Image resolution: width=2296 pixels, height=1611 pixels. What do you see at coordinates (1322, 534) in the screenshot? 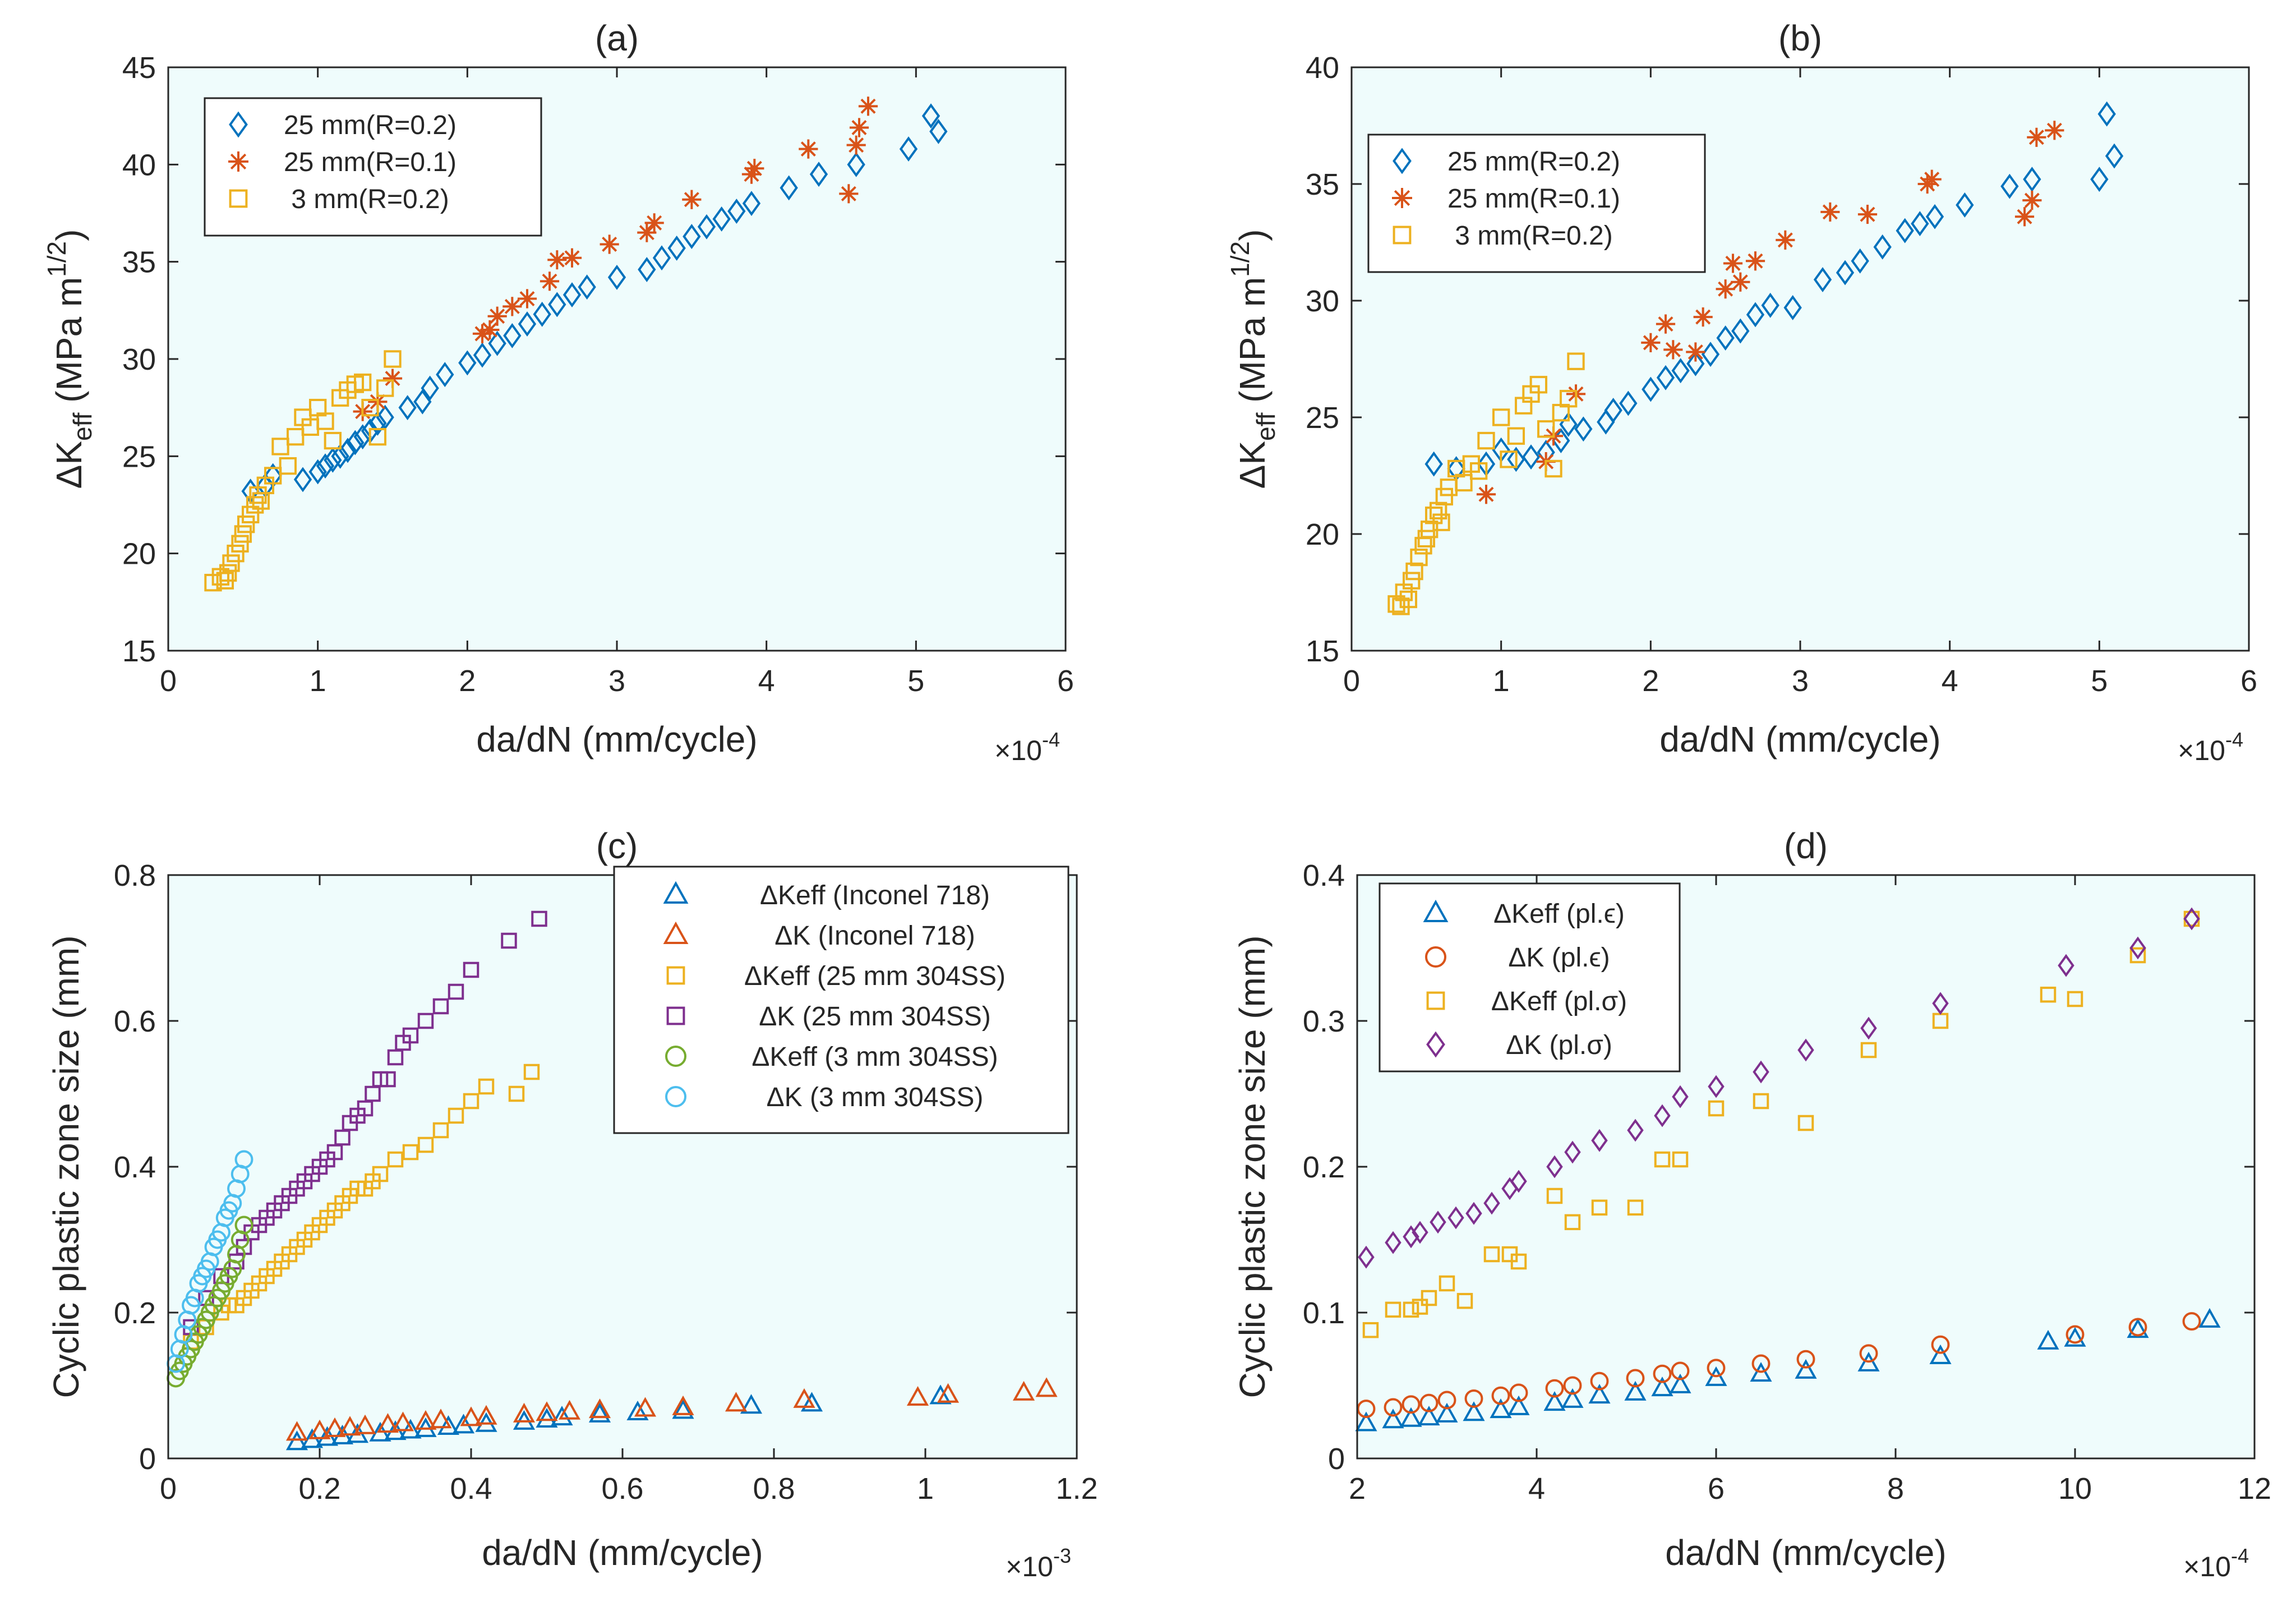
I see `panel-b-y-tick-label: 20` at bounding box center [1322, 534].